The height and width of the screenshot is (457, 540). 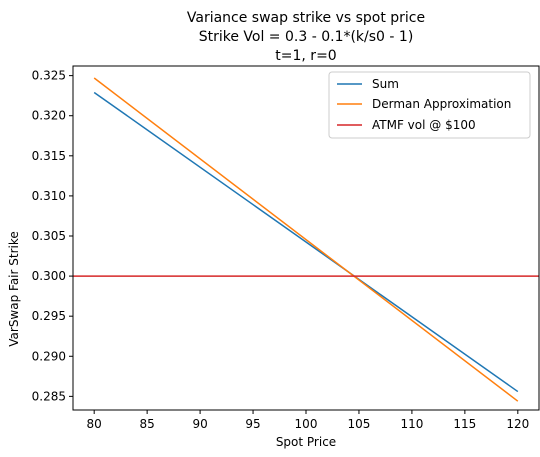 What do you see at coordinates (49, 76) in the screenshot?
I see `y-tick-label: 0.325` at bounding box center [49, 76].